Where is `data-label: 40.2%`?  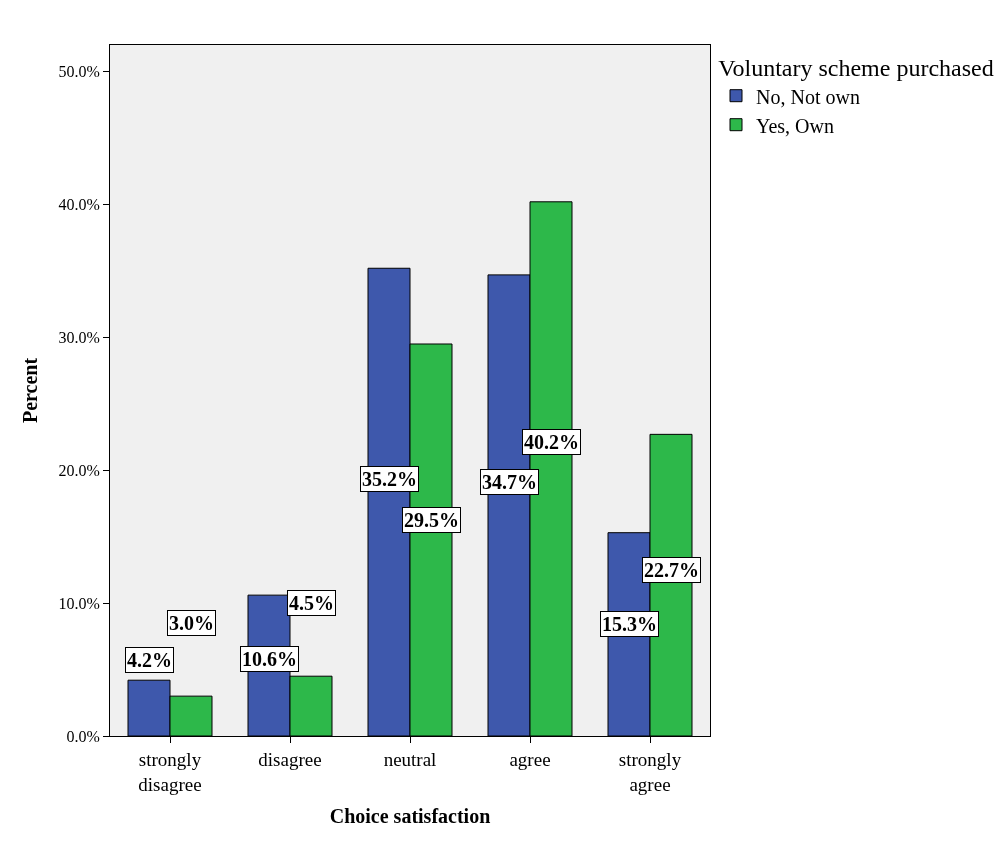 data-label: 40.2% is located at coordinates (551, 442).